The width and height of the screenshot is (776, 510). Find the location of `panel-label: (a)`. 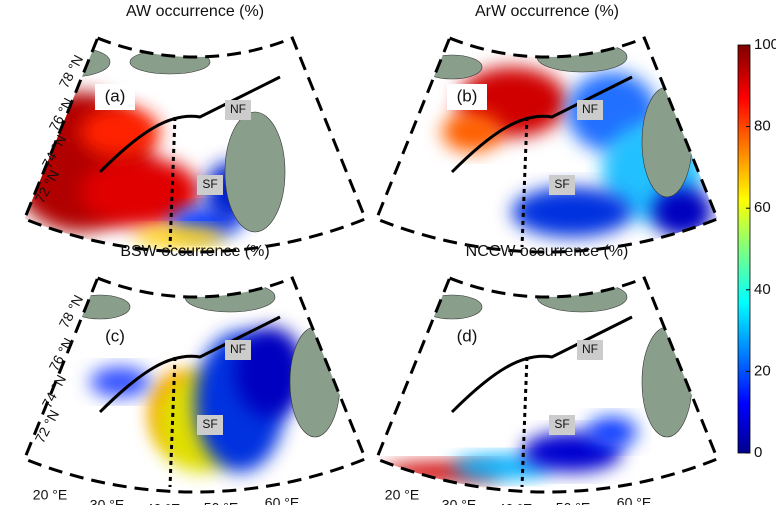

panel-label: (a) is located at coordinates (115, 95).